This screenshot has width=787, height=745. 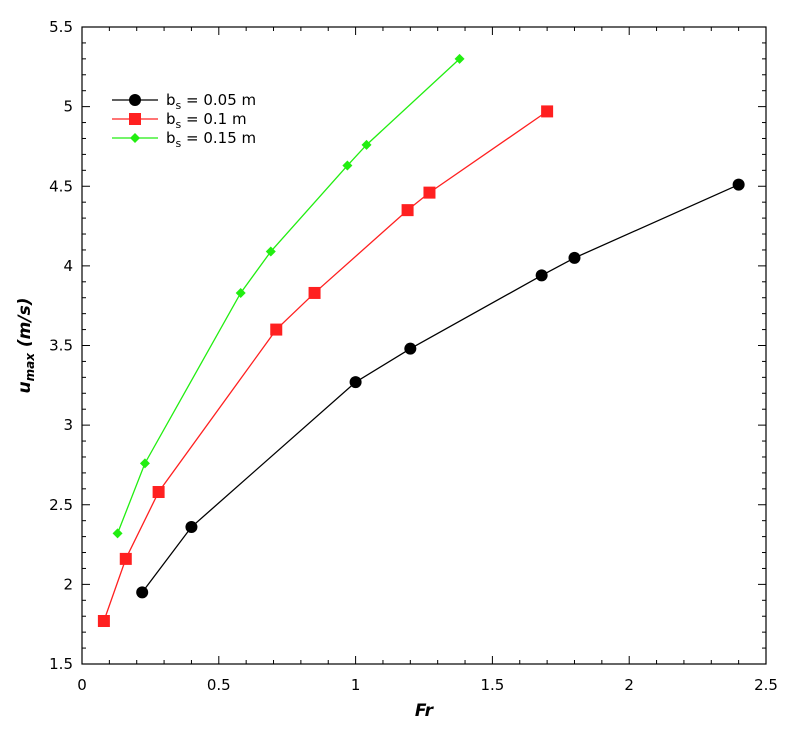 I want to click on y-axis-title-subscript: max, so click(x=30, y=367).